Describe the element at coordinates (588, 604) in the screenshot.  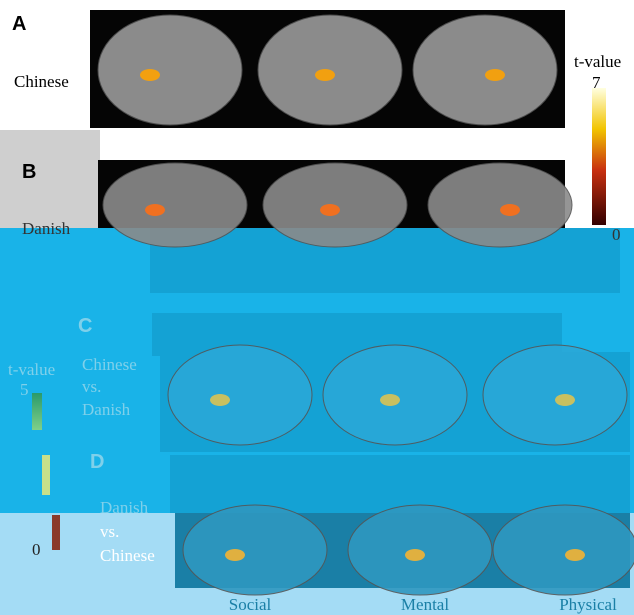
I see `column-label: Physical` at that location.